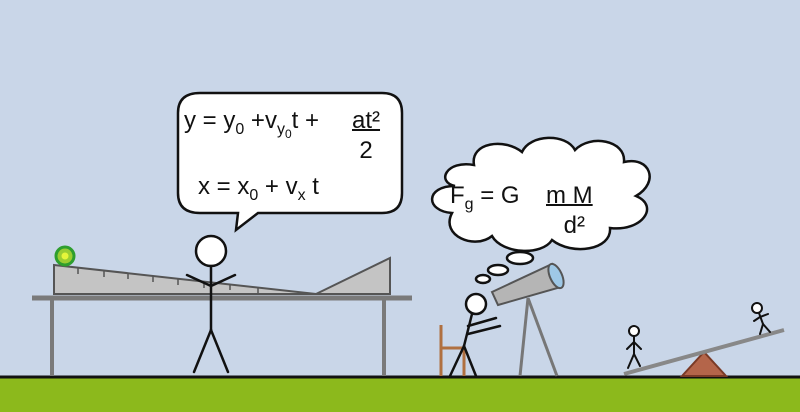 Image resolution: width=800 pixels, height=412 pixels. Describe the element at coordinates (366, 136) in the screenshot. I see `fraction-at2-over-2: at² 2` at that location.